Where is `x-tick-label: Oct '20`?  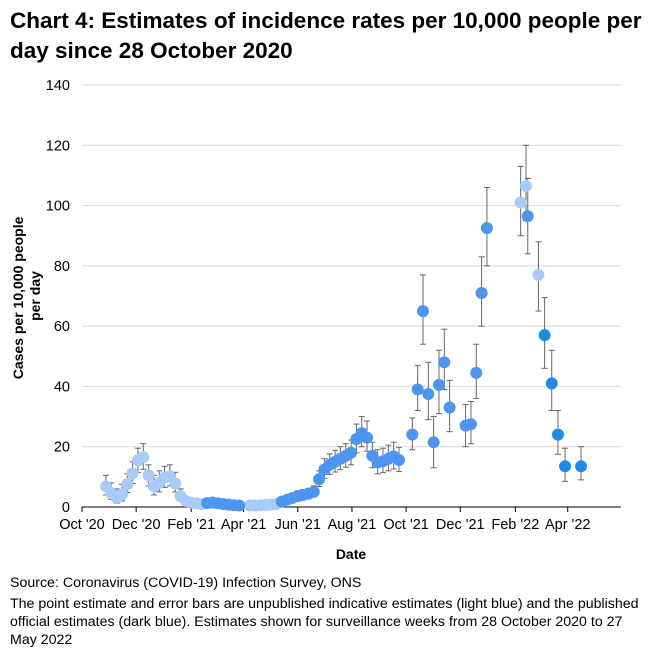 x-tick-label: Oct '20 is located at coordinates (81, 525).